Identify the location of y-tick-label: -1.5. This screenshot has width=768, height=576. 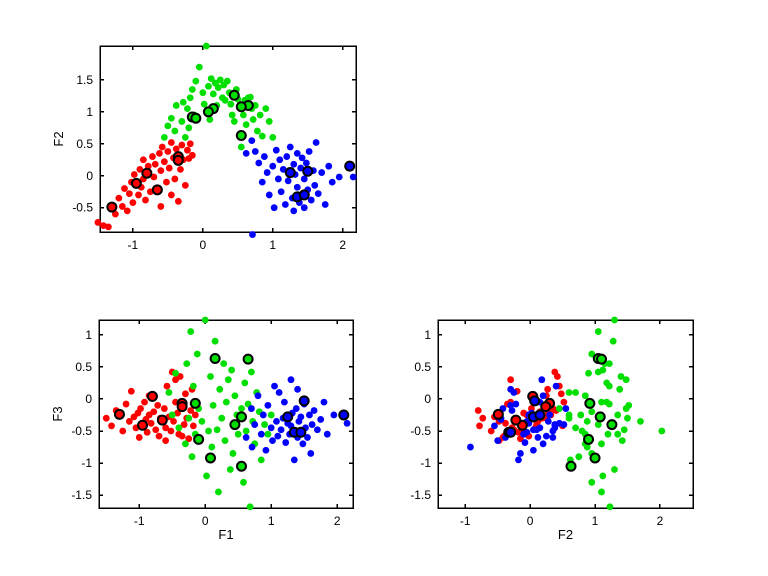
(81, 495).